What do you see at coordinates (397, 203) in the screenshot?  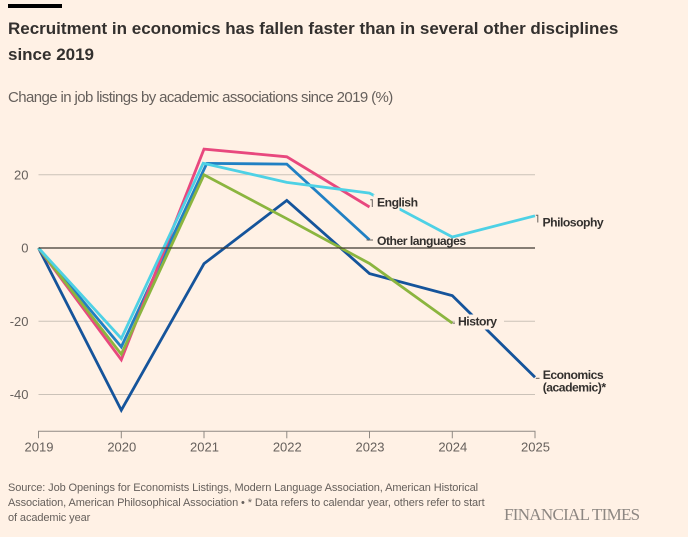 I see `svg-text: English` at bounding box center [397, 203].